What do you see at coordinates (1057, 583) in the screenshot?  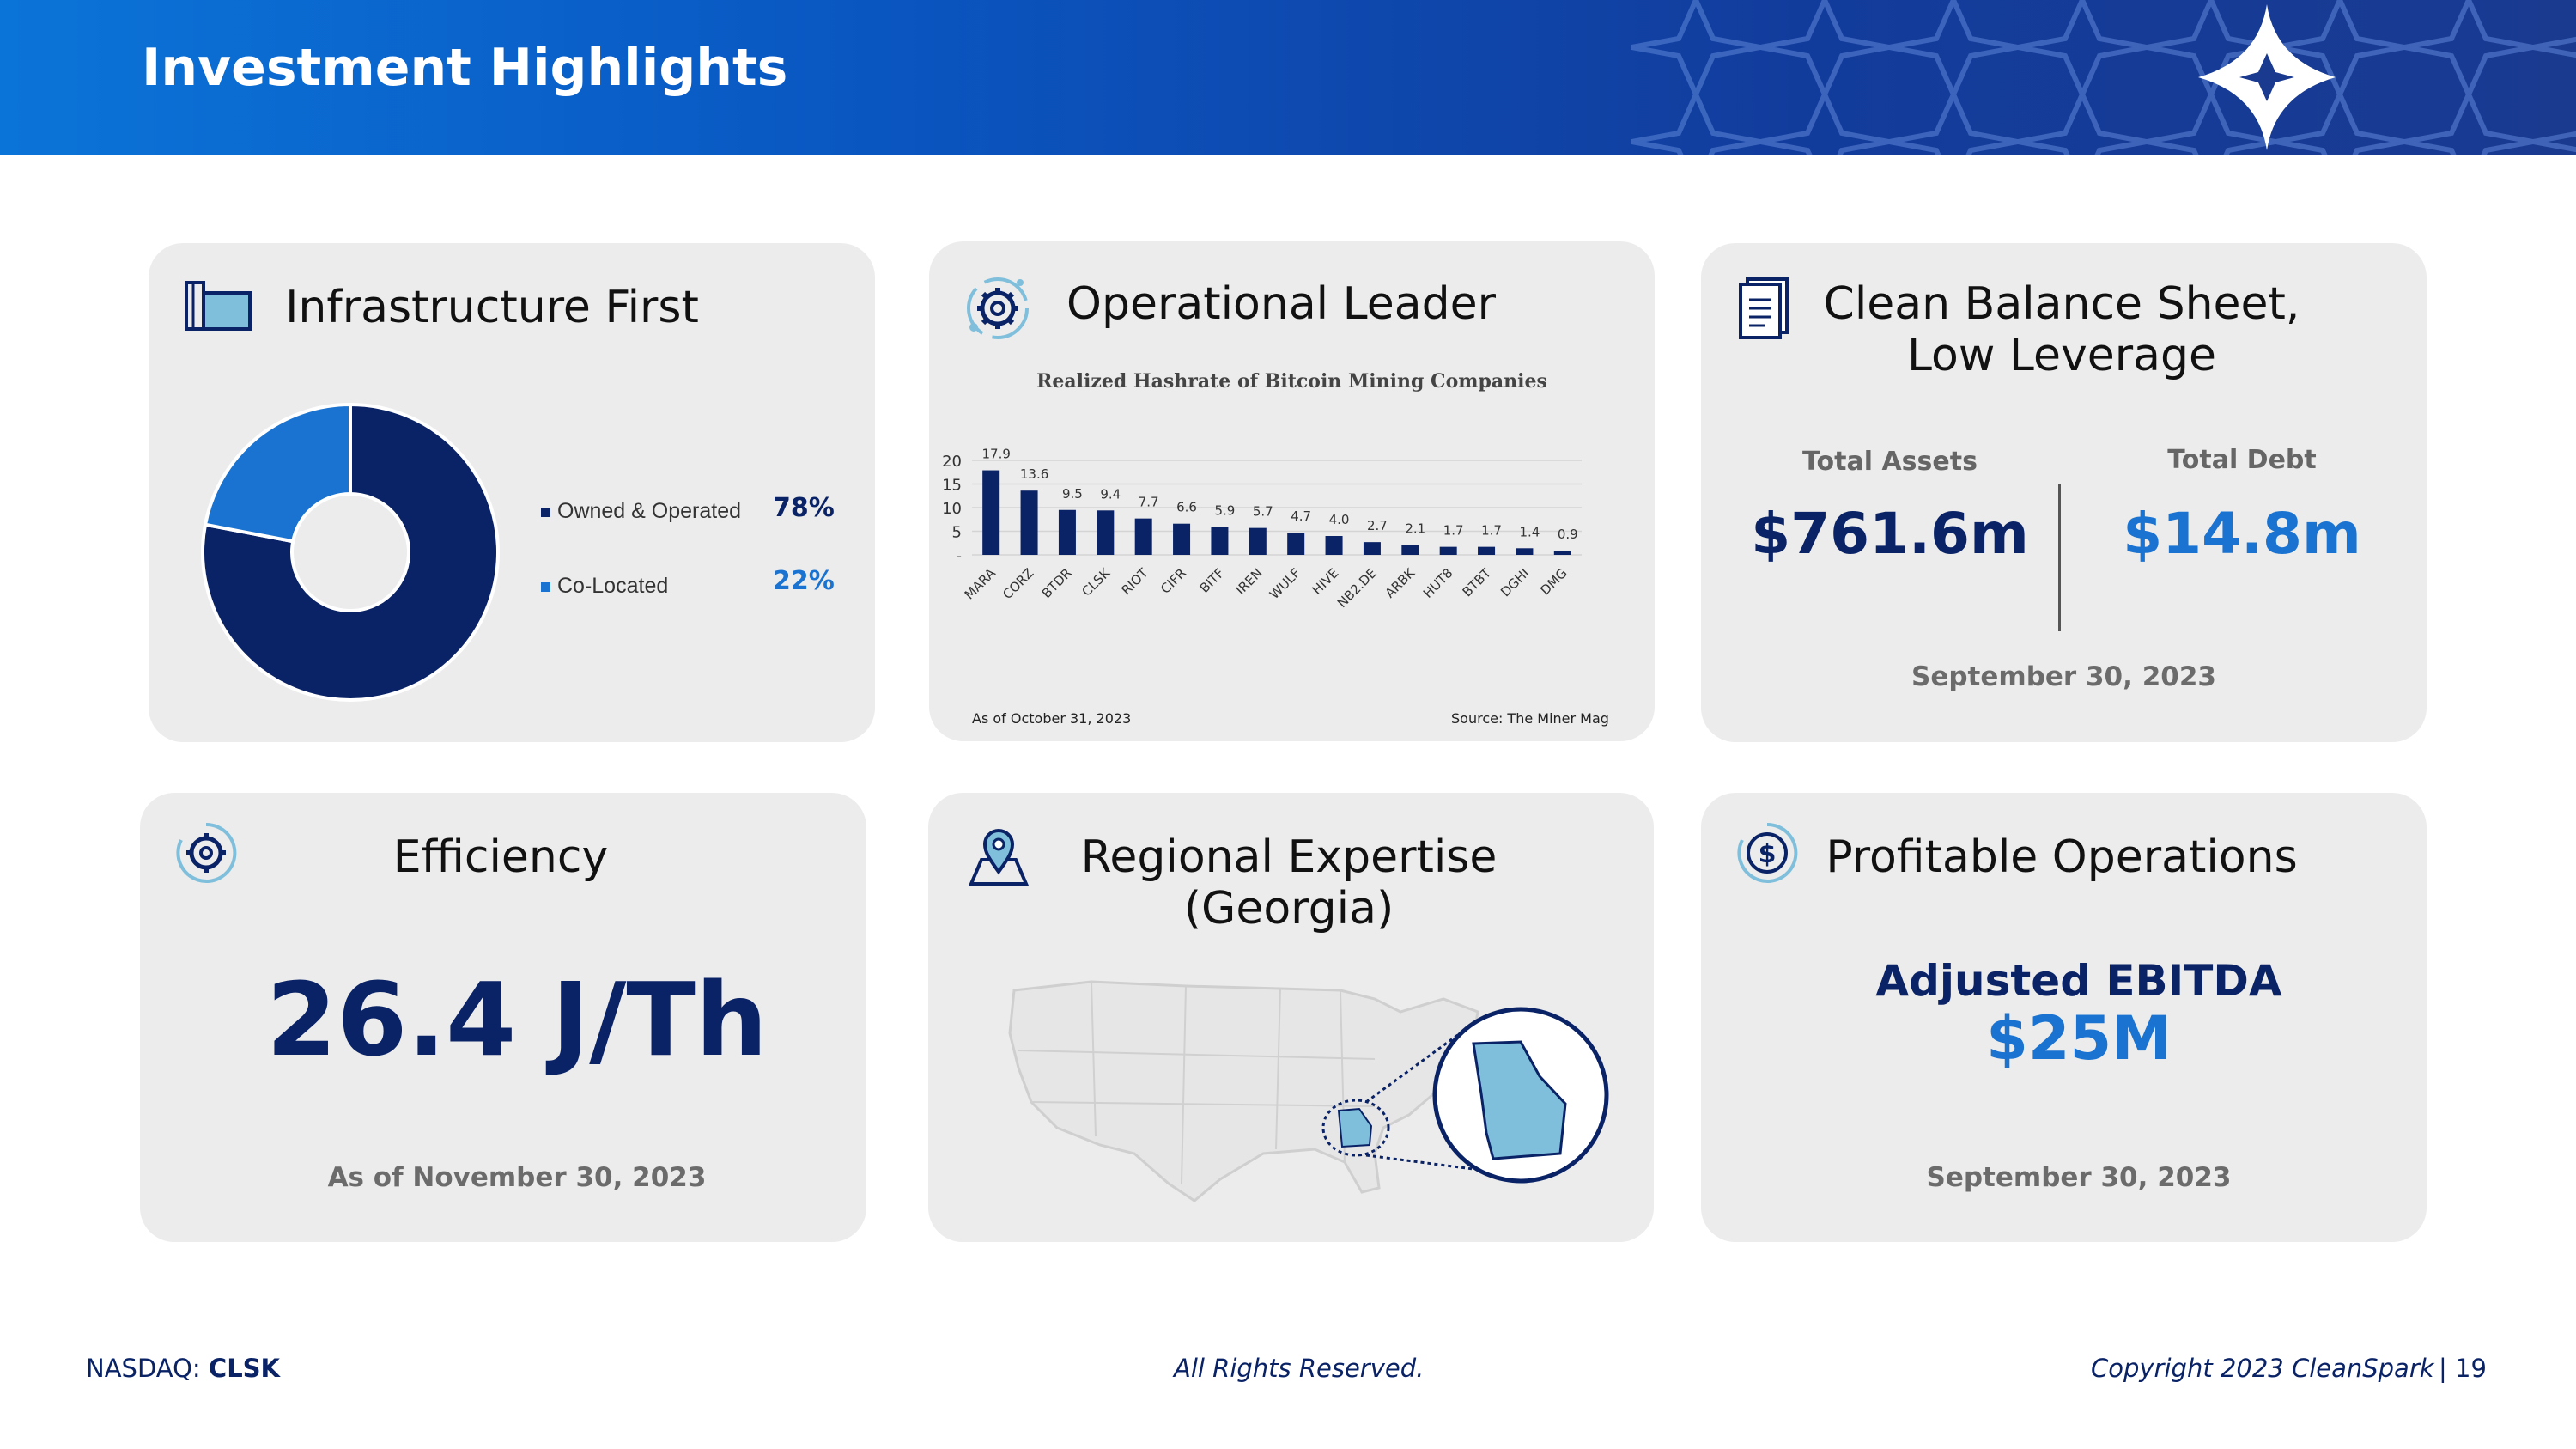 I see `x-category-label: BTDR` at bounding box center [1057, 583].